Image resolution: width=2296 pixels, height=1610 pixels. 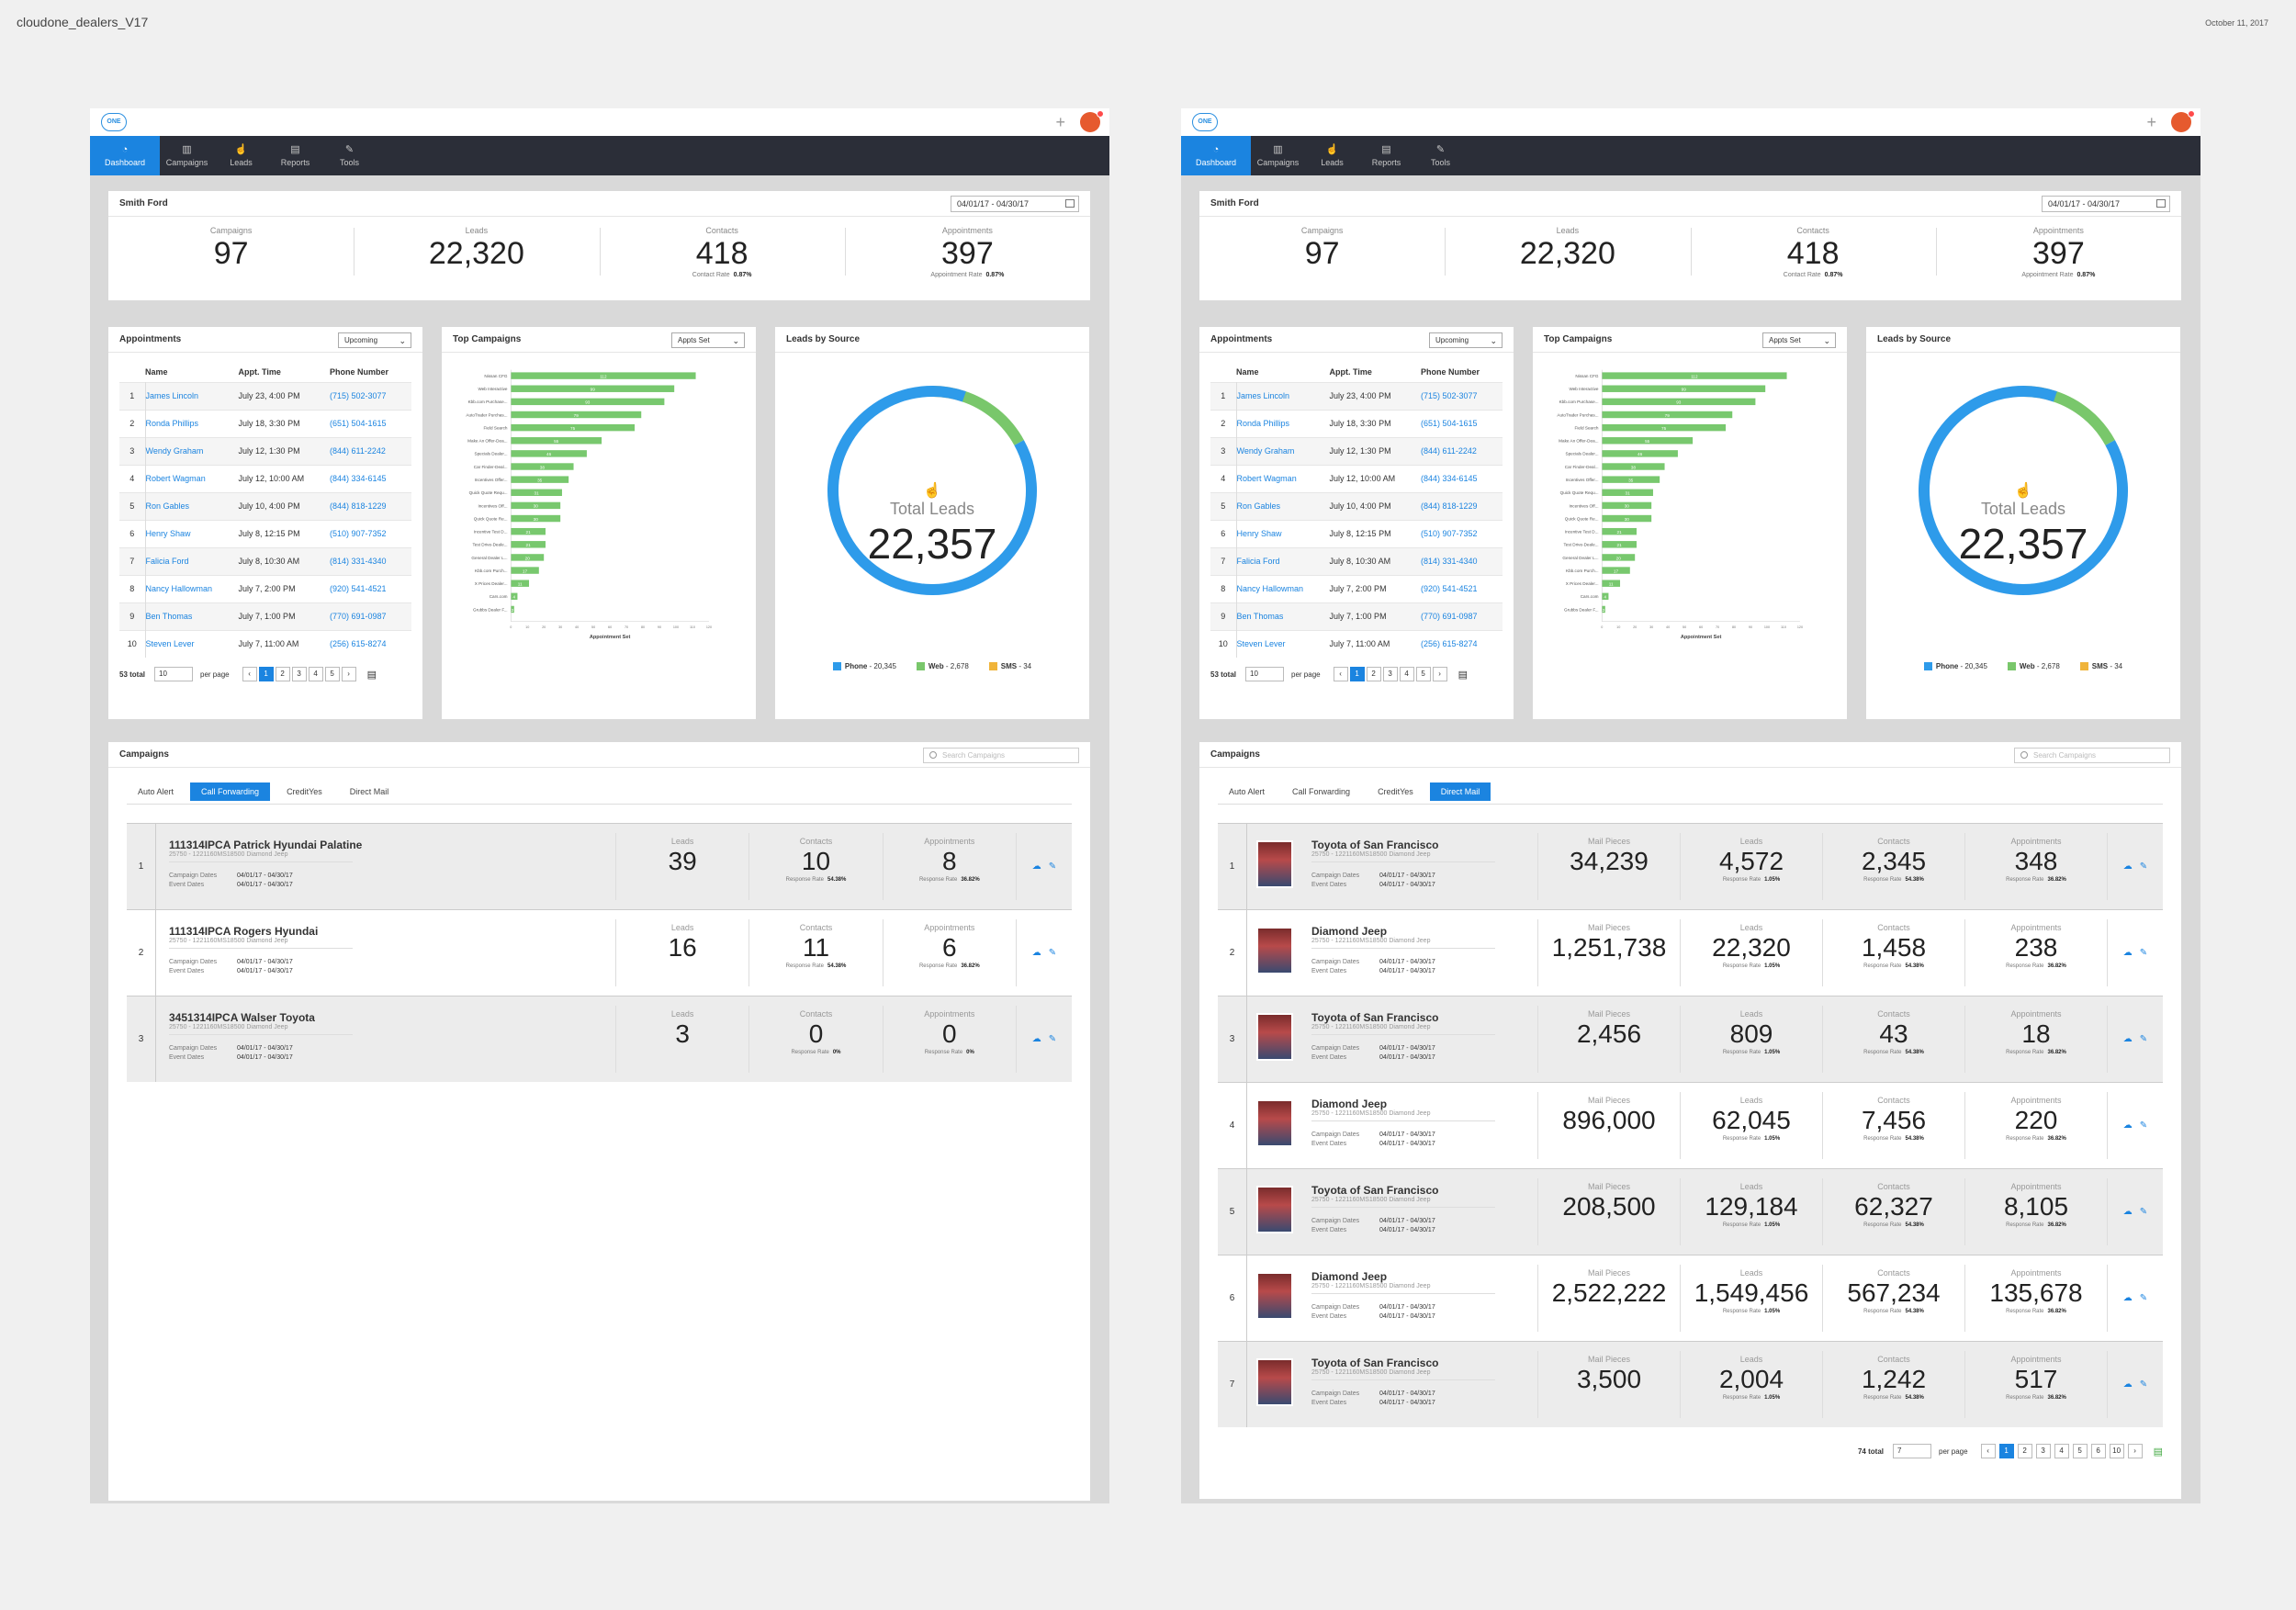 I want to click on tab-call-forwarding: Call Forwarding, so click(x=230, y=792).